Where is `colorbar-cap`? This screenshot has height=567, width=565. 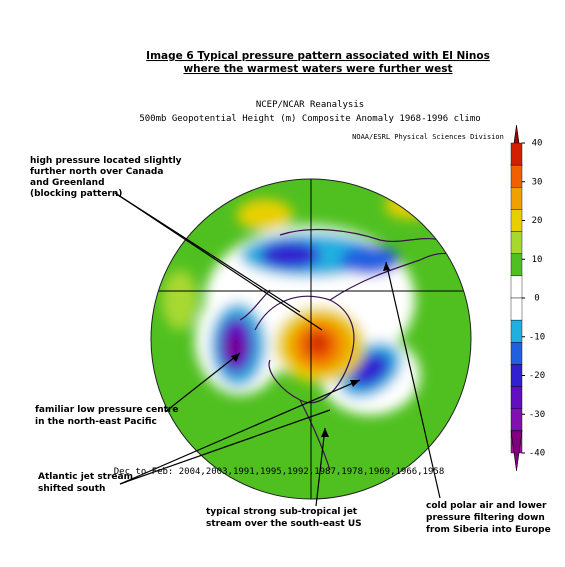 colorbar-cap is located at coordinates (516, 451).